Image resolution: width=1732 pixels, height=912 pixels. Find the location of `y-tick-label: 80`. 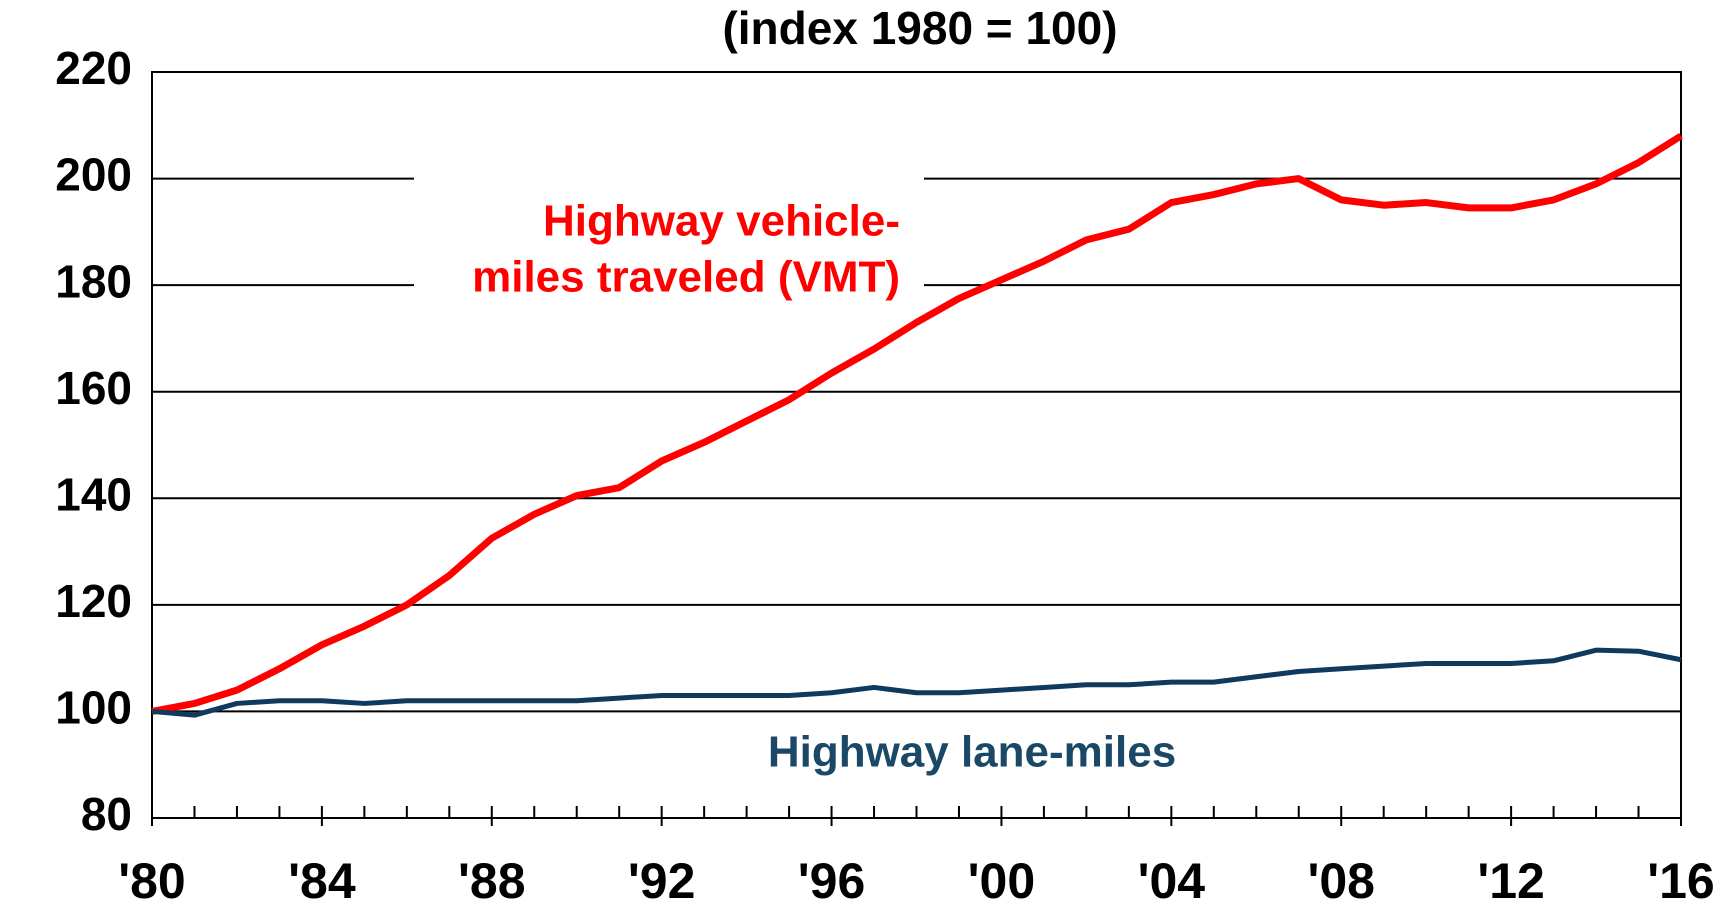

y-tick-label: 80 is located at coordinates (106, 814).